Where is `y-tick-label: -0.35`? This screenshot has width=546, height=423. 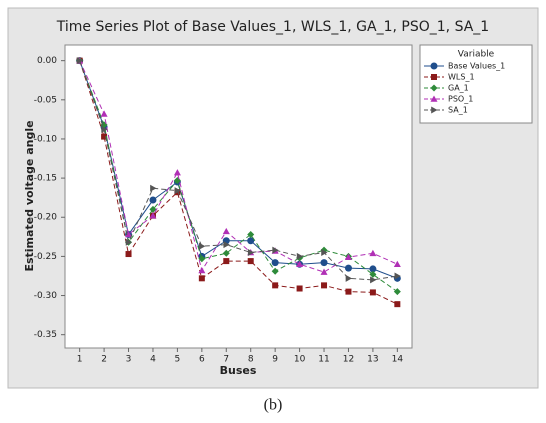
y-tick-label: -0.35 is located at coordinates (45, 335).